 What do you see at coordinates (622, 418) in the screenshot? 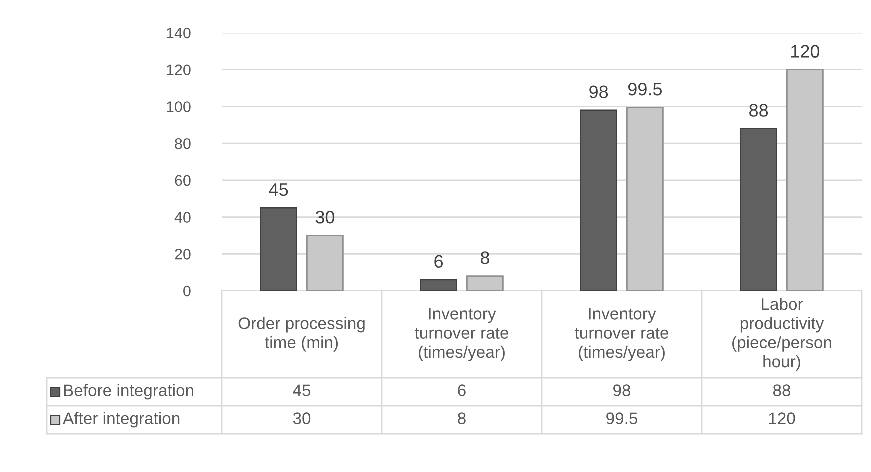
I see `data-label: 99.5` at bounding box center [622, 418].